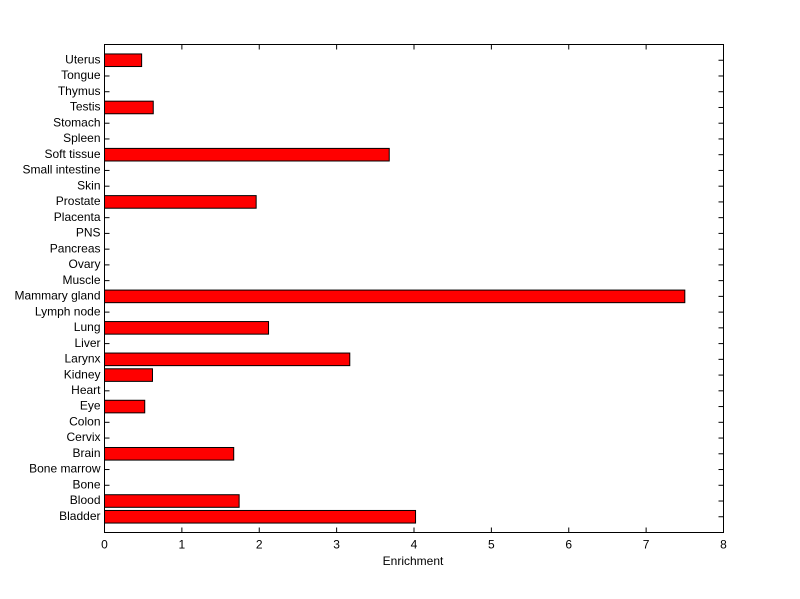  What do you see at coordinates (259, 545) in the screenshot?
I see `x-tick-label: 2` at bounding box center [259, 545].